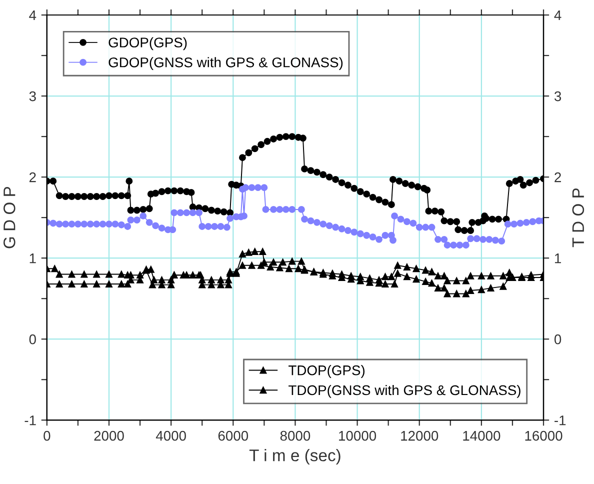 The image size is (594, 484). I want to click on y2-tick-label: 3, so click(558, 96).